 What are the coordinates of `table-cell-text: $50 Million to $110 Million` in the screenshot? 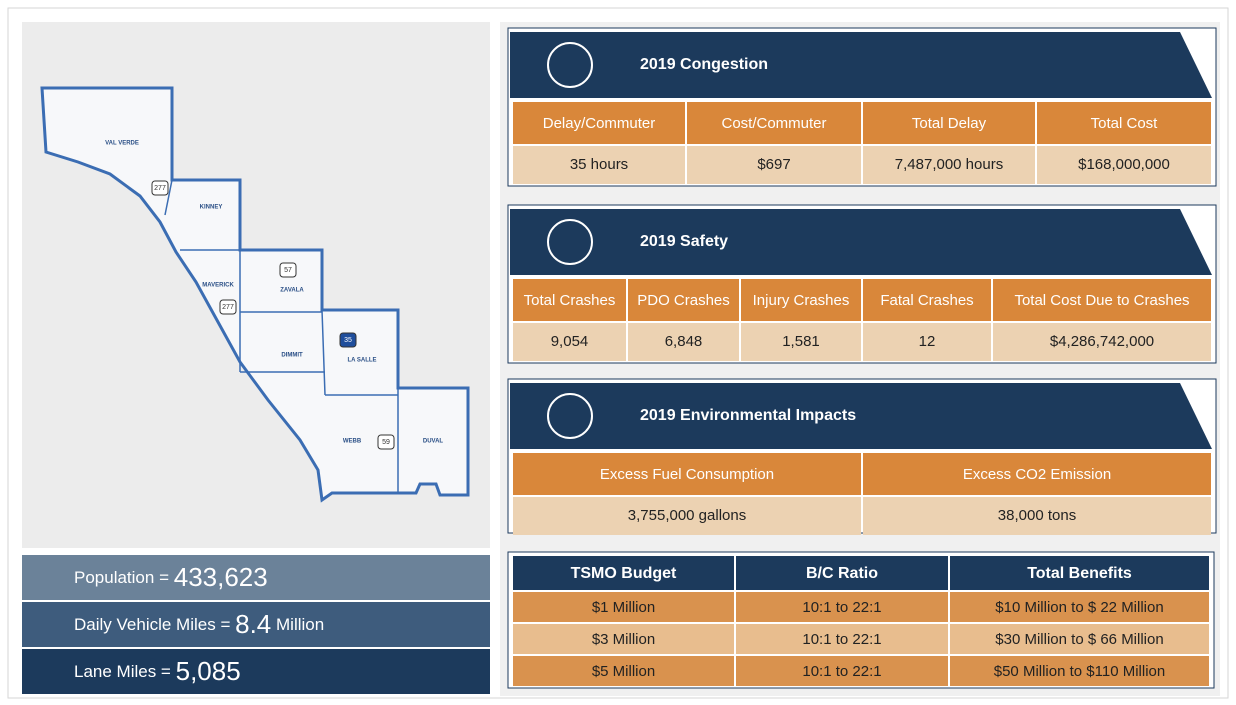 It's located at (1079, 671).